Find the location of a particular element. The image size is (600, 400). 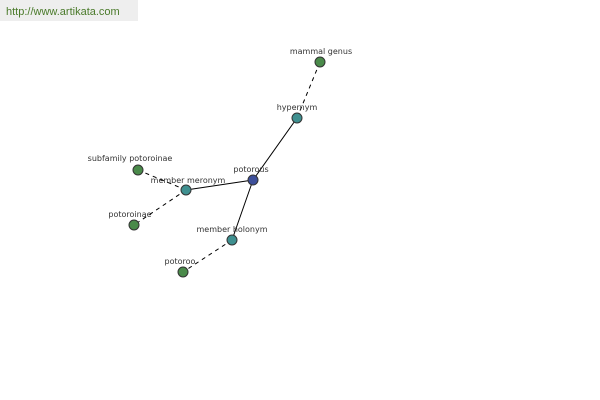

header-box is located at coordinates (69, 10).